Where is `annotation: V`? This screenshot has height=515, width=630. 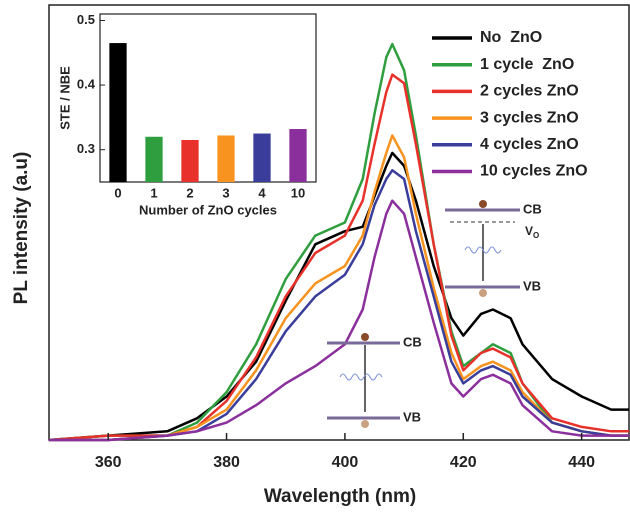
annotation: V is located at coordinates (529, 231).